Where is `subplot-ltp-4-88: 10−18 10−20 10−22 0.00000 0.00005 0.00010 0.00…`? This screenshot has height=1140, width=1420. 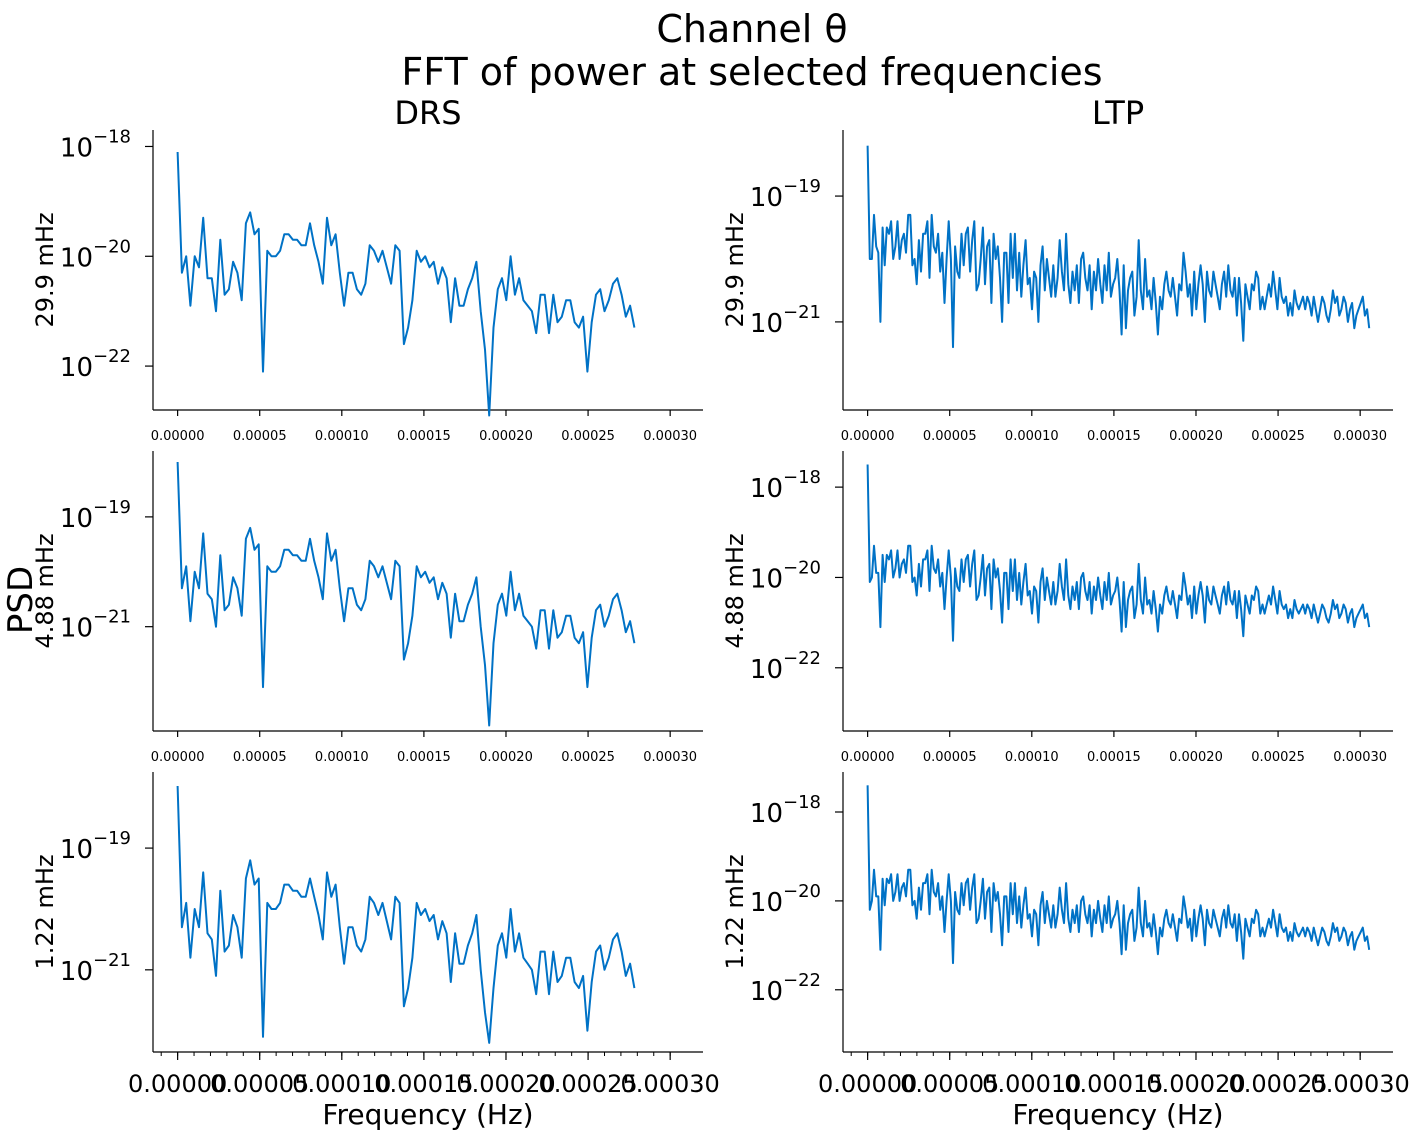
subplot-ltp-4-88: 10−18 10−20 10−22 0.00000 0.00005 0.00010 0.00… is located at coordinates (1057, 608).